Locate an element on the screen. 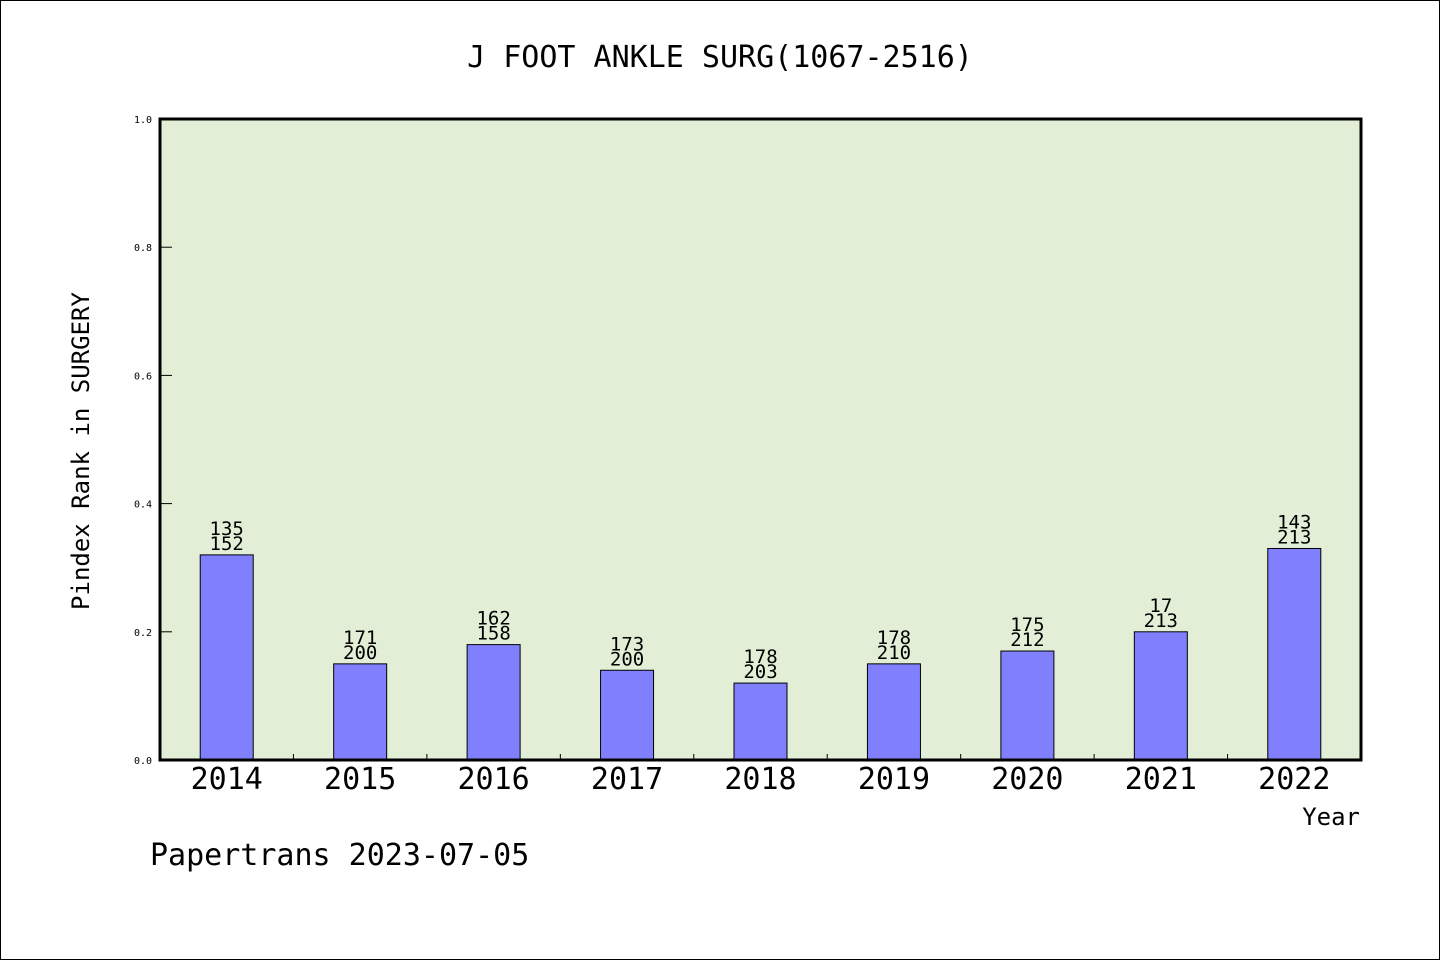 Image resolution: width=1440 pixels, height=964 pixels. bar-label-top: 143 is located at coordinates (1294, 522).